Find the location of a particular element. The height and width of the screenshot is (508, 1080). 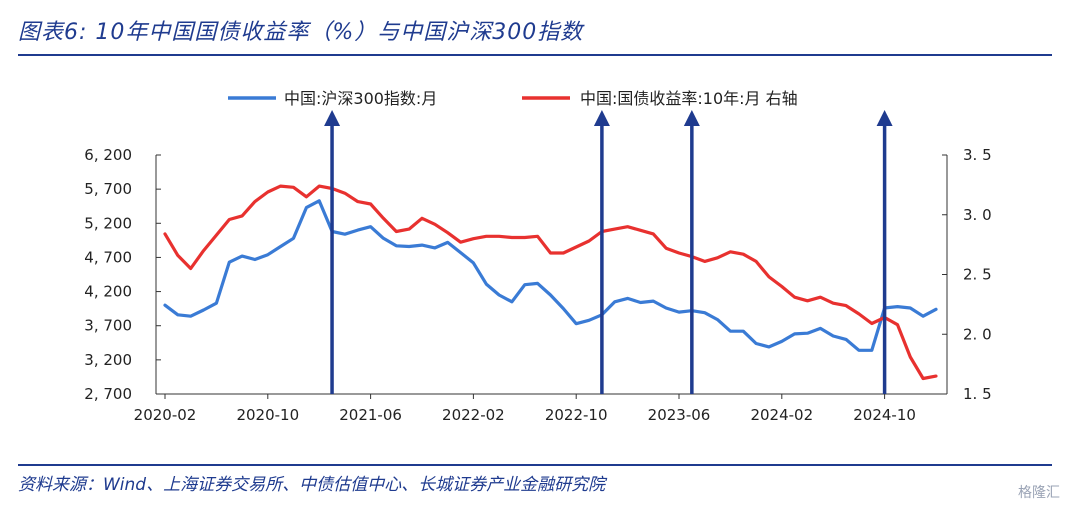

right-axis-tick-label: 3. 0 is located at coordinates (977, 215).